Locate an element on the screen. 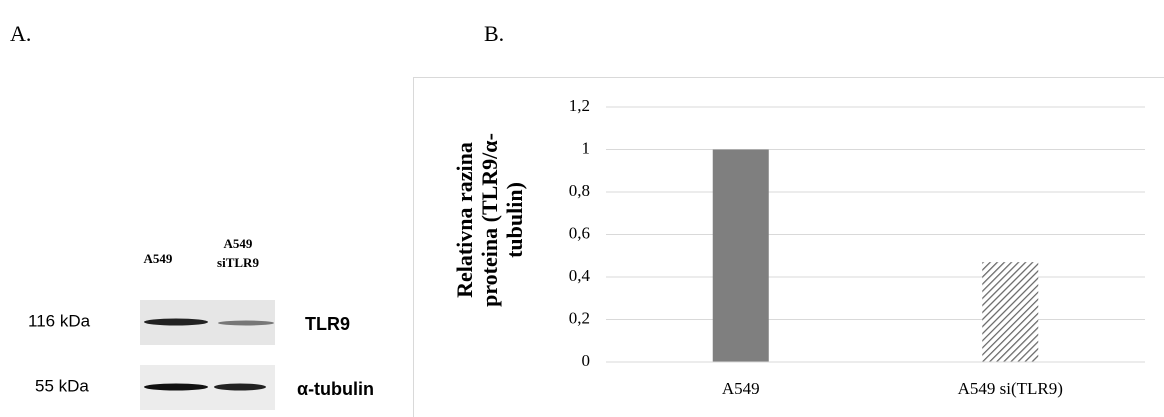  y-tick-label: 1,2 is located at coordinates (579, 105).